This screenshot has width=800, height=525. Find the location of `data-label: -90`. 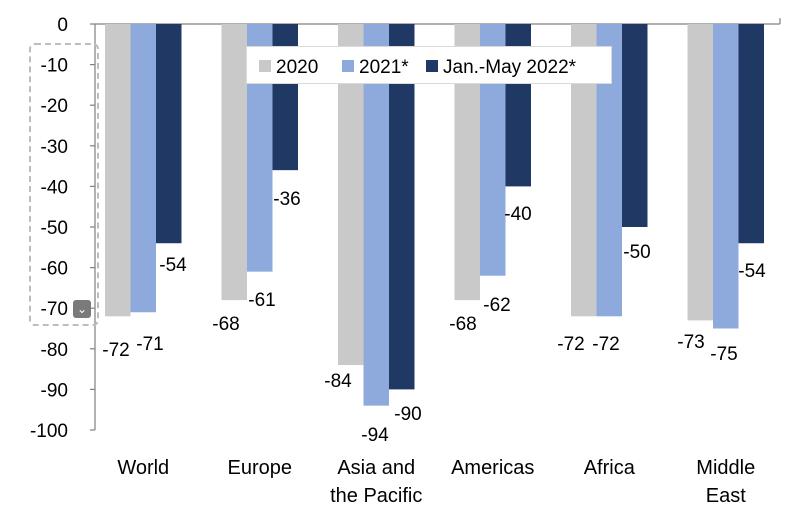

data-label: -90 is located at coordinates (407, 414).